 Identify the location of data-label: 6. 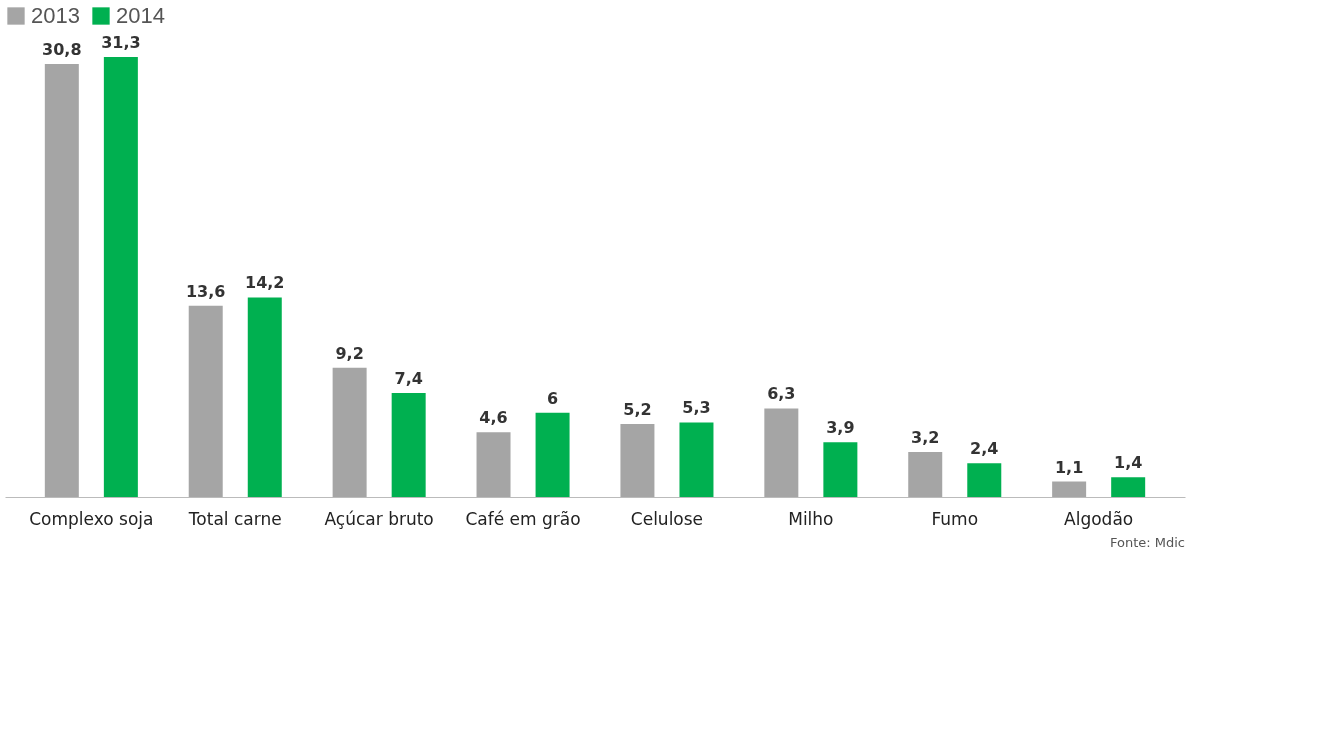
(553, 398).